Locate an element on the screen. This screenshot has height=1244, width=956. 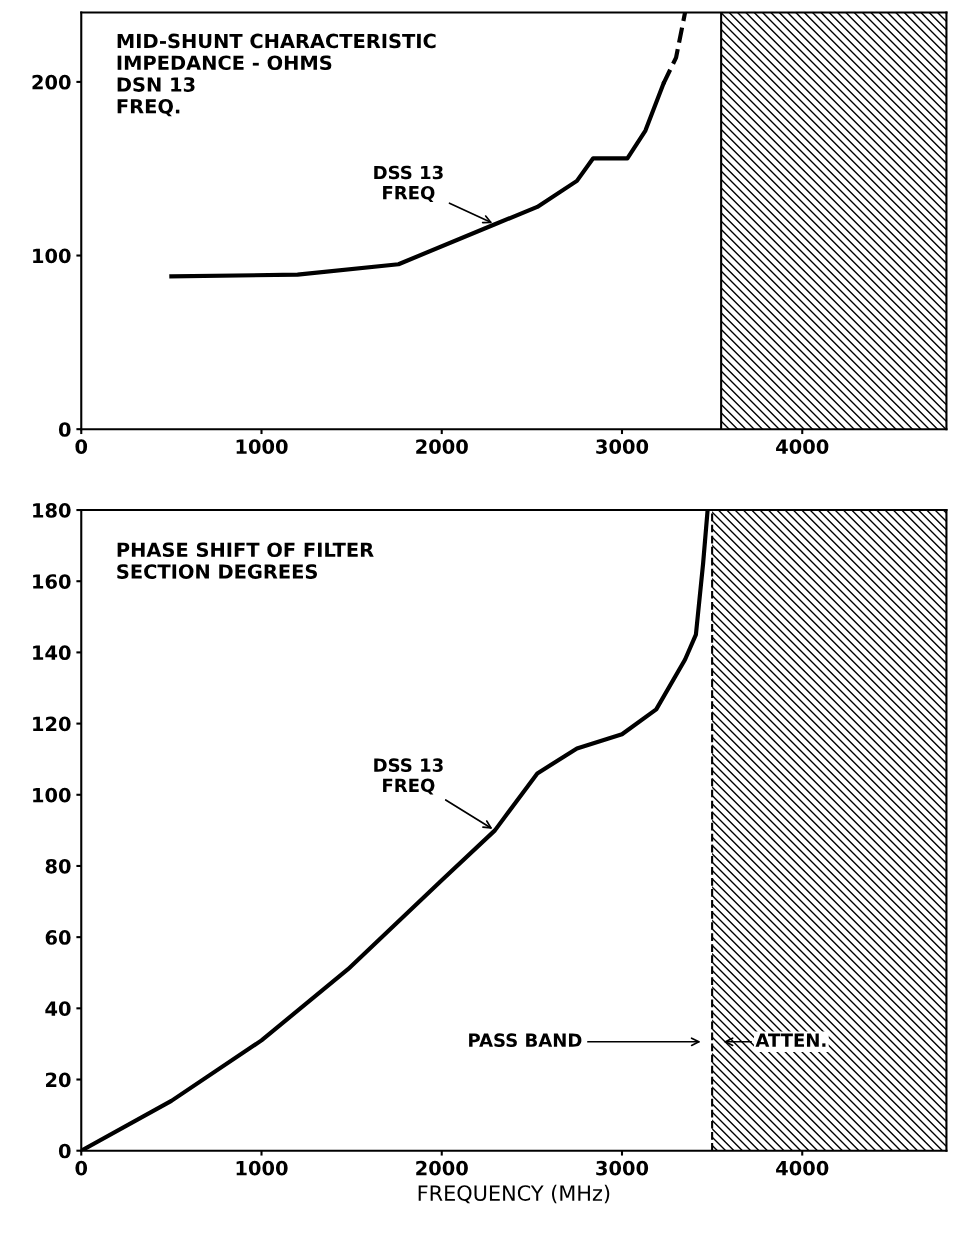
annotation: ATTEN. is located at coordinates (790, 1040).